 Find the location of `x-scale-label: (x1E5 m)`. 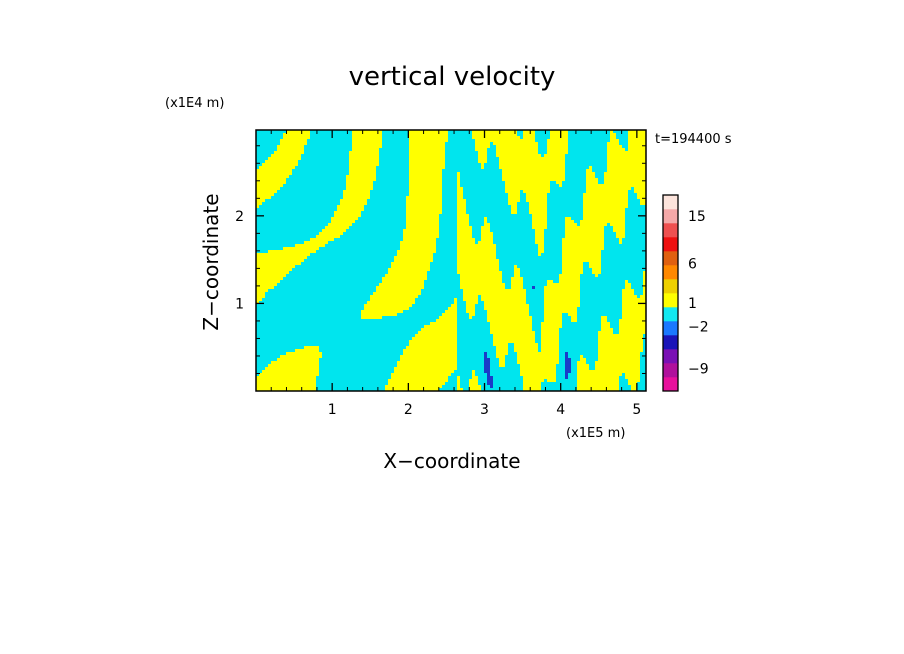

x-scale-label: (x1E5 m) is located at coordinates (595, 433).